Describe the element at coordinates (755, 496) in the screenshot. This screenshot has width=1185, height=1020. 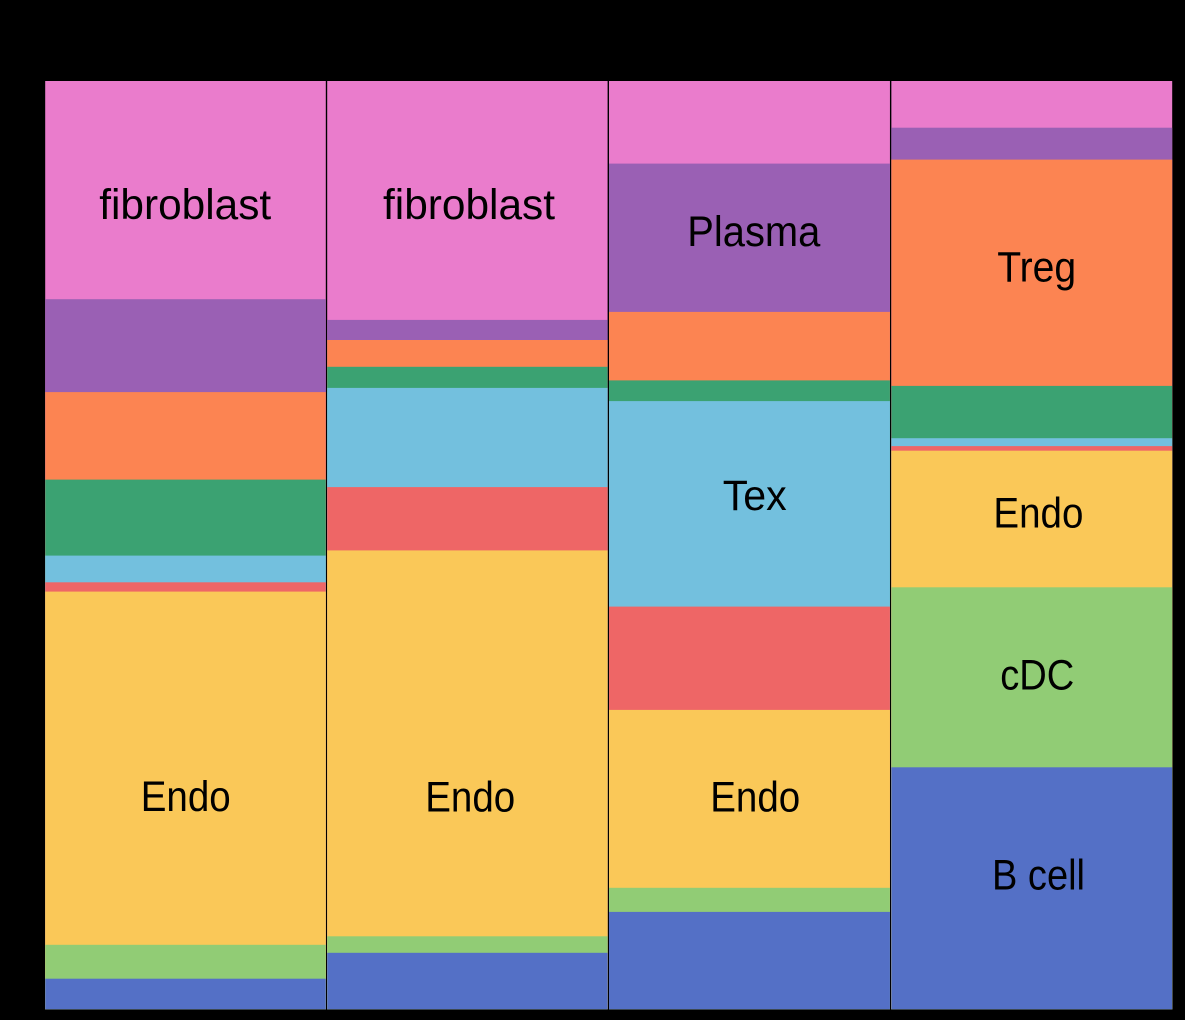
I see `svg-text: Tex` at that location.